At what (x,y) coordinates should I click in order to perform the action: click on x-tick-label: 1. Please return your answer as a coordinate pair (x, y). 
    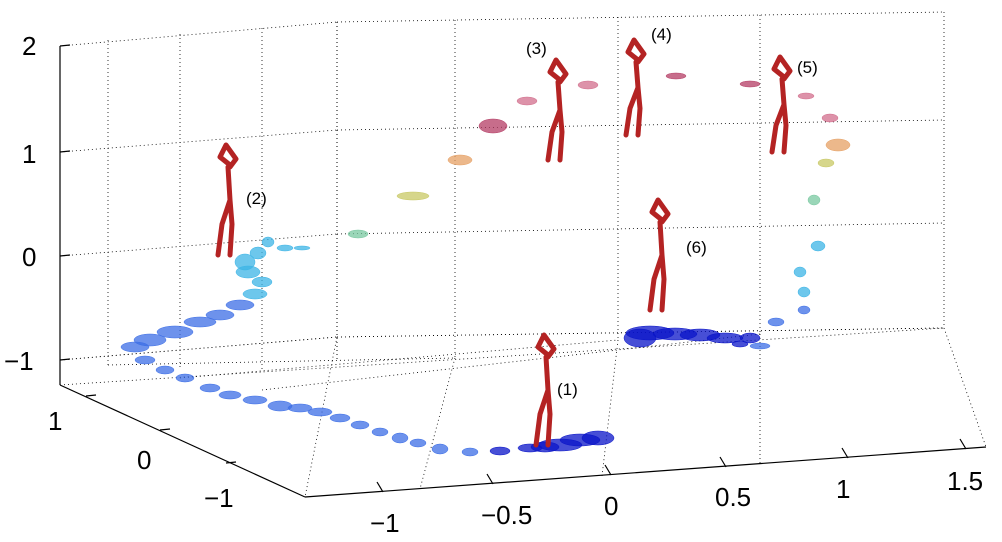
    Looking at the image, I should click on (843, 489).